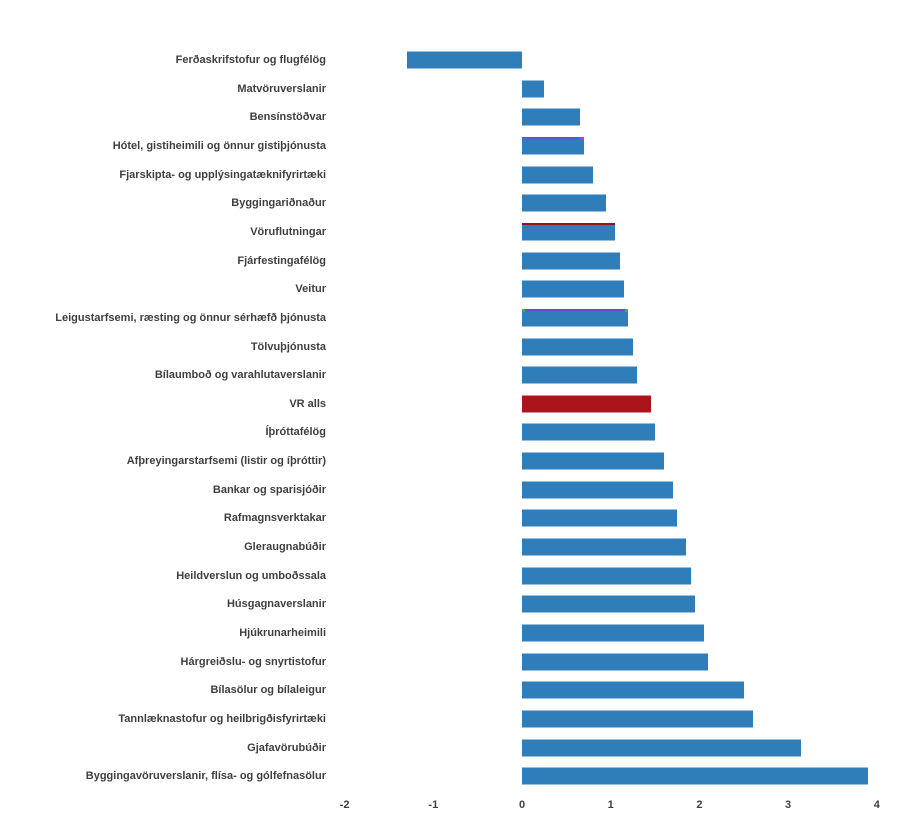 The height and width of the screenshot is (823, 900). I want to click on category-label: Hjúkrunarheimili, so click(282, 633).